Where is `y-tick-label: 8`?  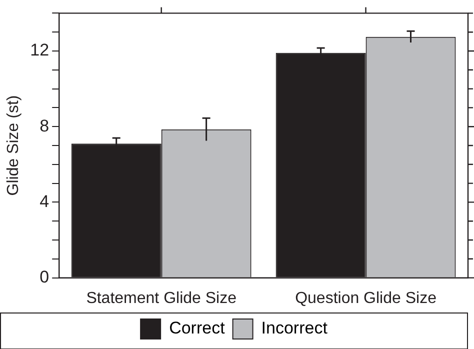
y-tick-label: 8 is located at coordinates (45, 126).